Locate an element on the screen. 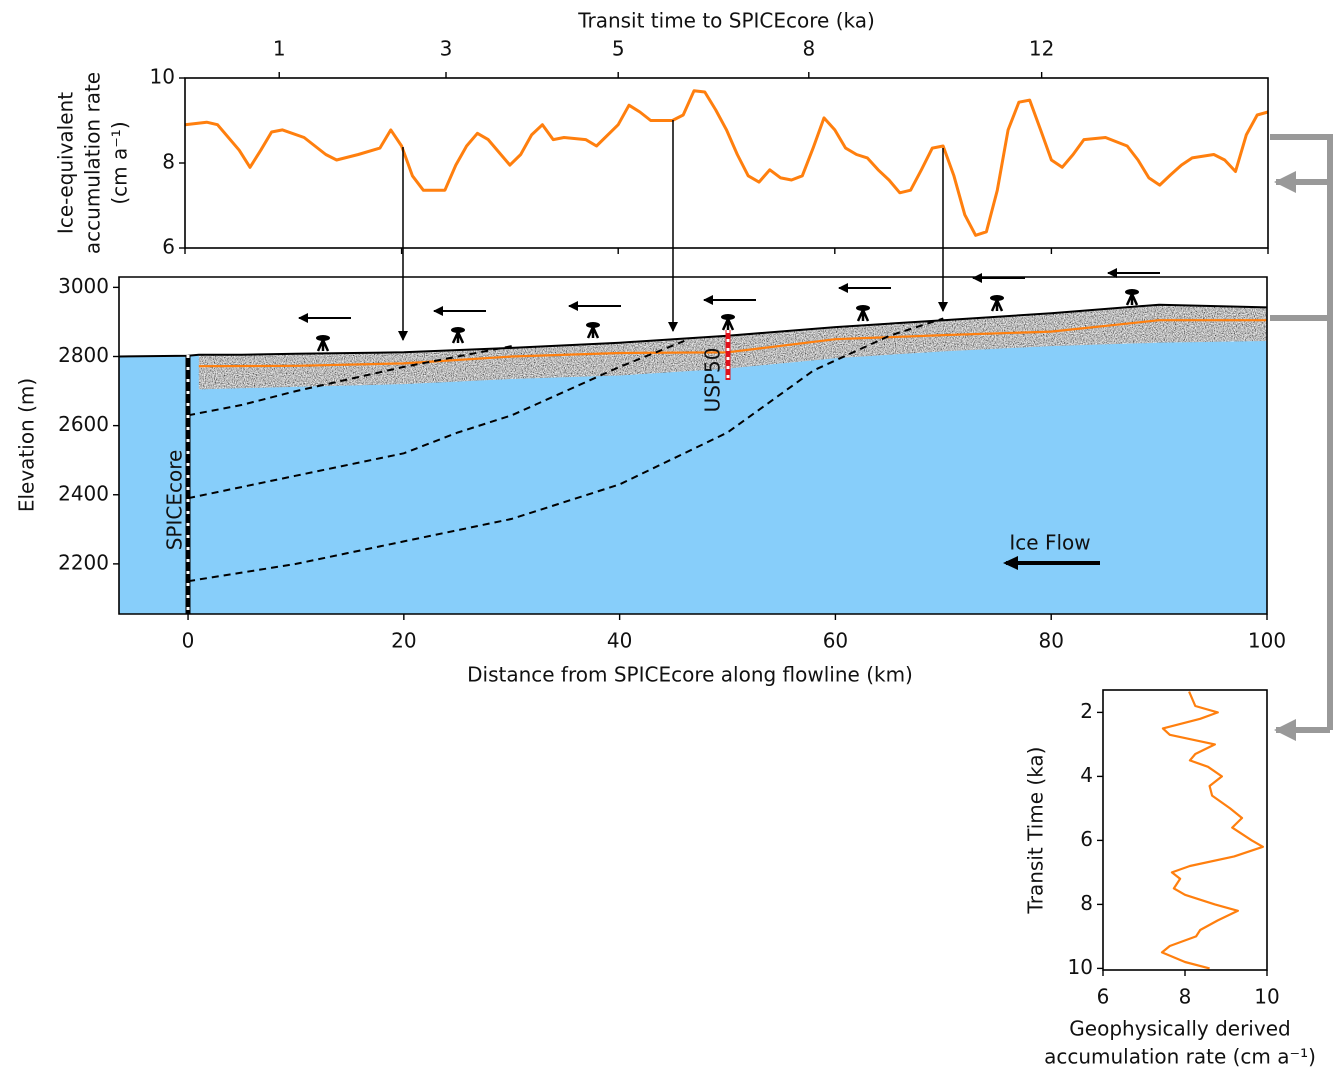 This screenshot has width=1339, height=1072. core-label: SPICEcore is located at coordinates (175, 500).